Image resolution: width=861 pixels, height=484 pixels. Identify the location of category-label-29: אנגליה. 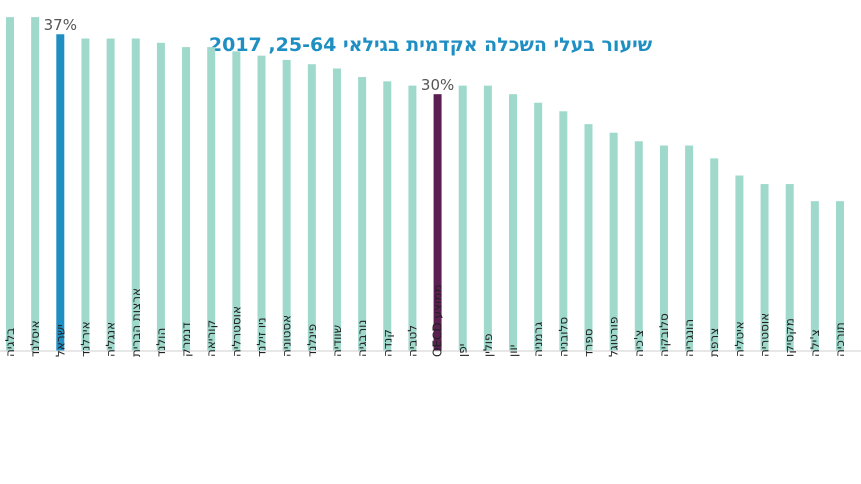
(111, 339).